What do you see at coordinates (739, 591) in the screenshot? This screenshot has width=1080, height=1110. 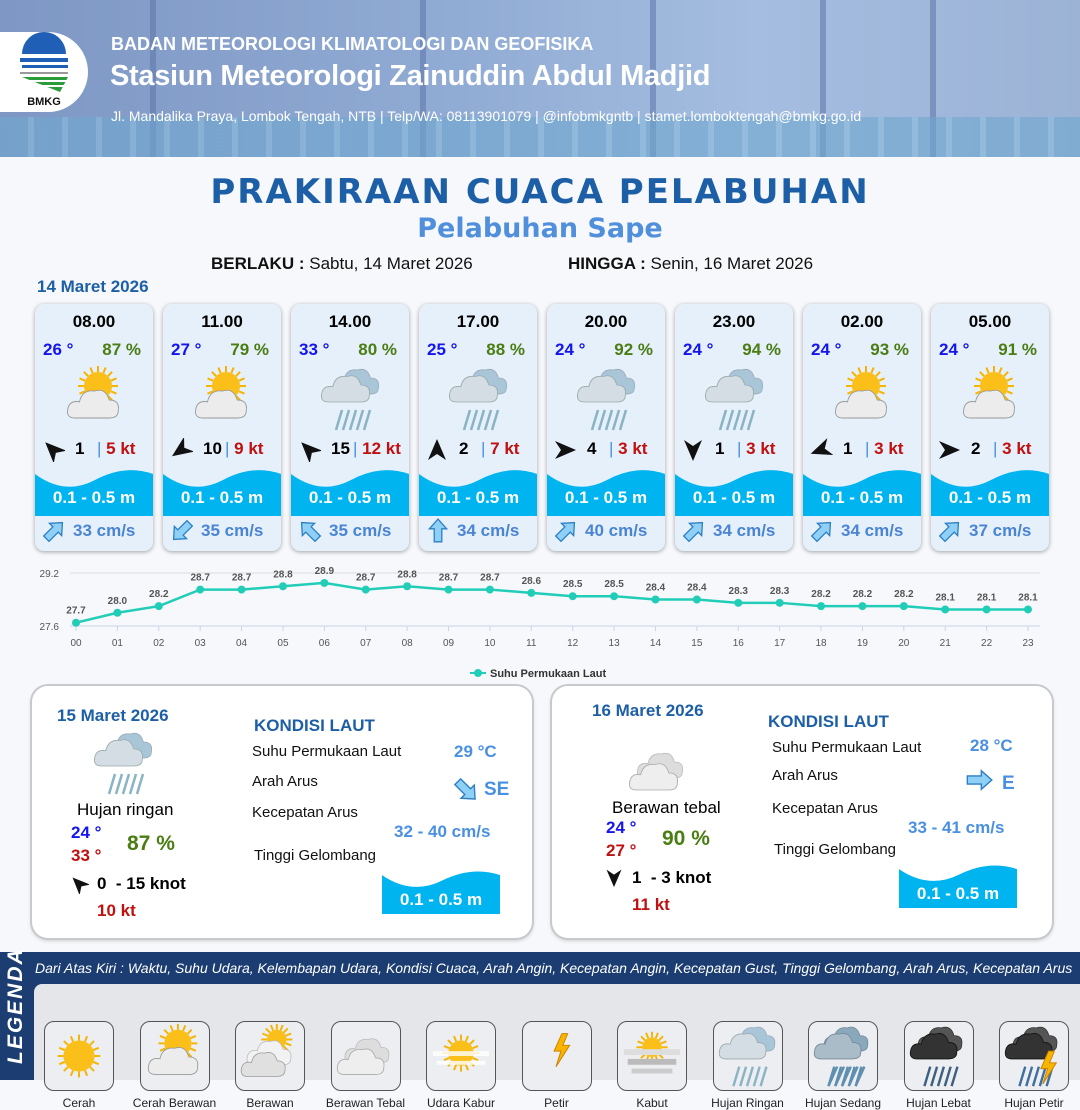 I see `data-label: 28.3` at bounding box center [739, 591].